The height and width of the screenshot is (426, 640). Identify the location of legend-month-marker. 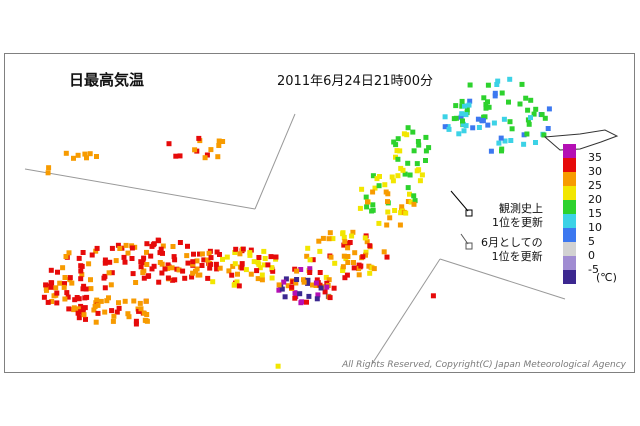
(469, 246).